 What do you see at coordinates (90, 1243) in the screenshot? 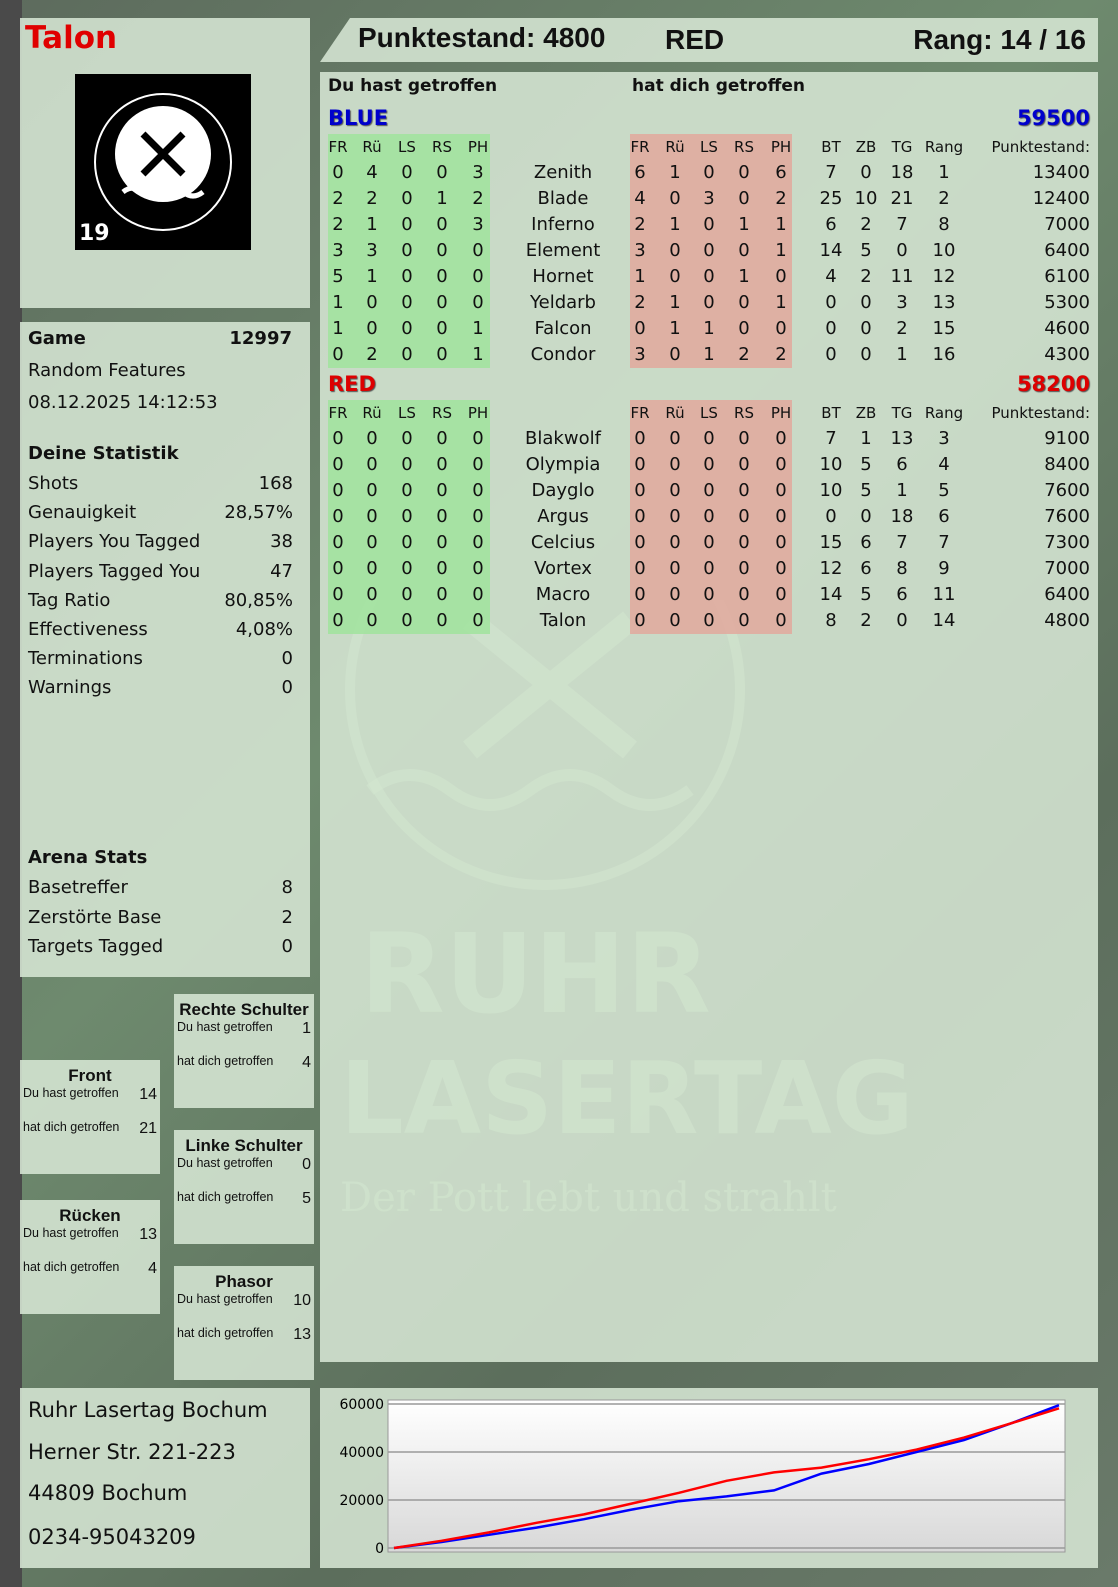
I see `zone-you-hit-row: Du hast getroffen 13` at bounding box center [90, 1243].